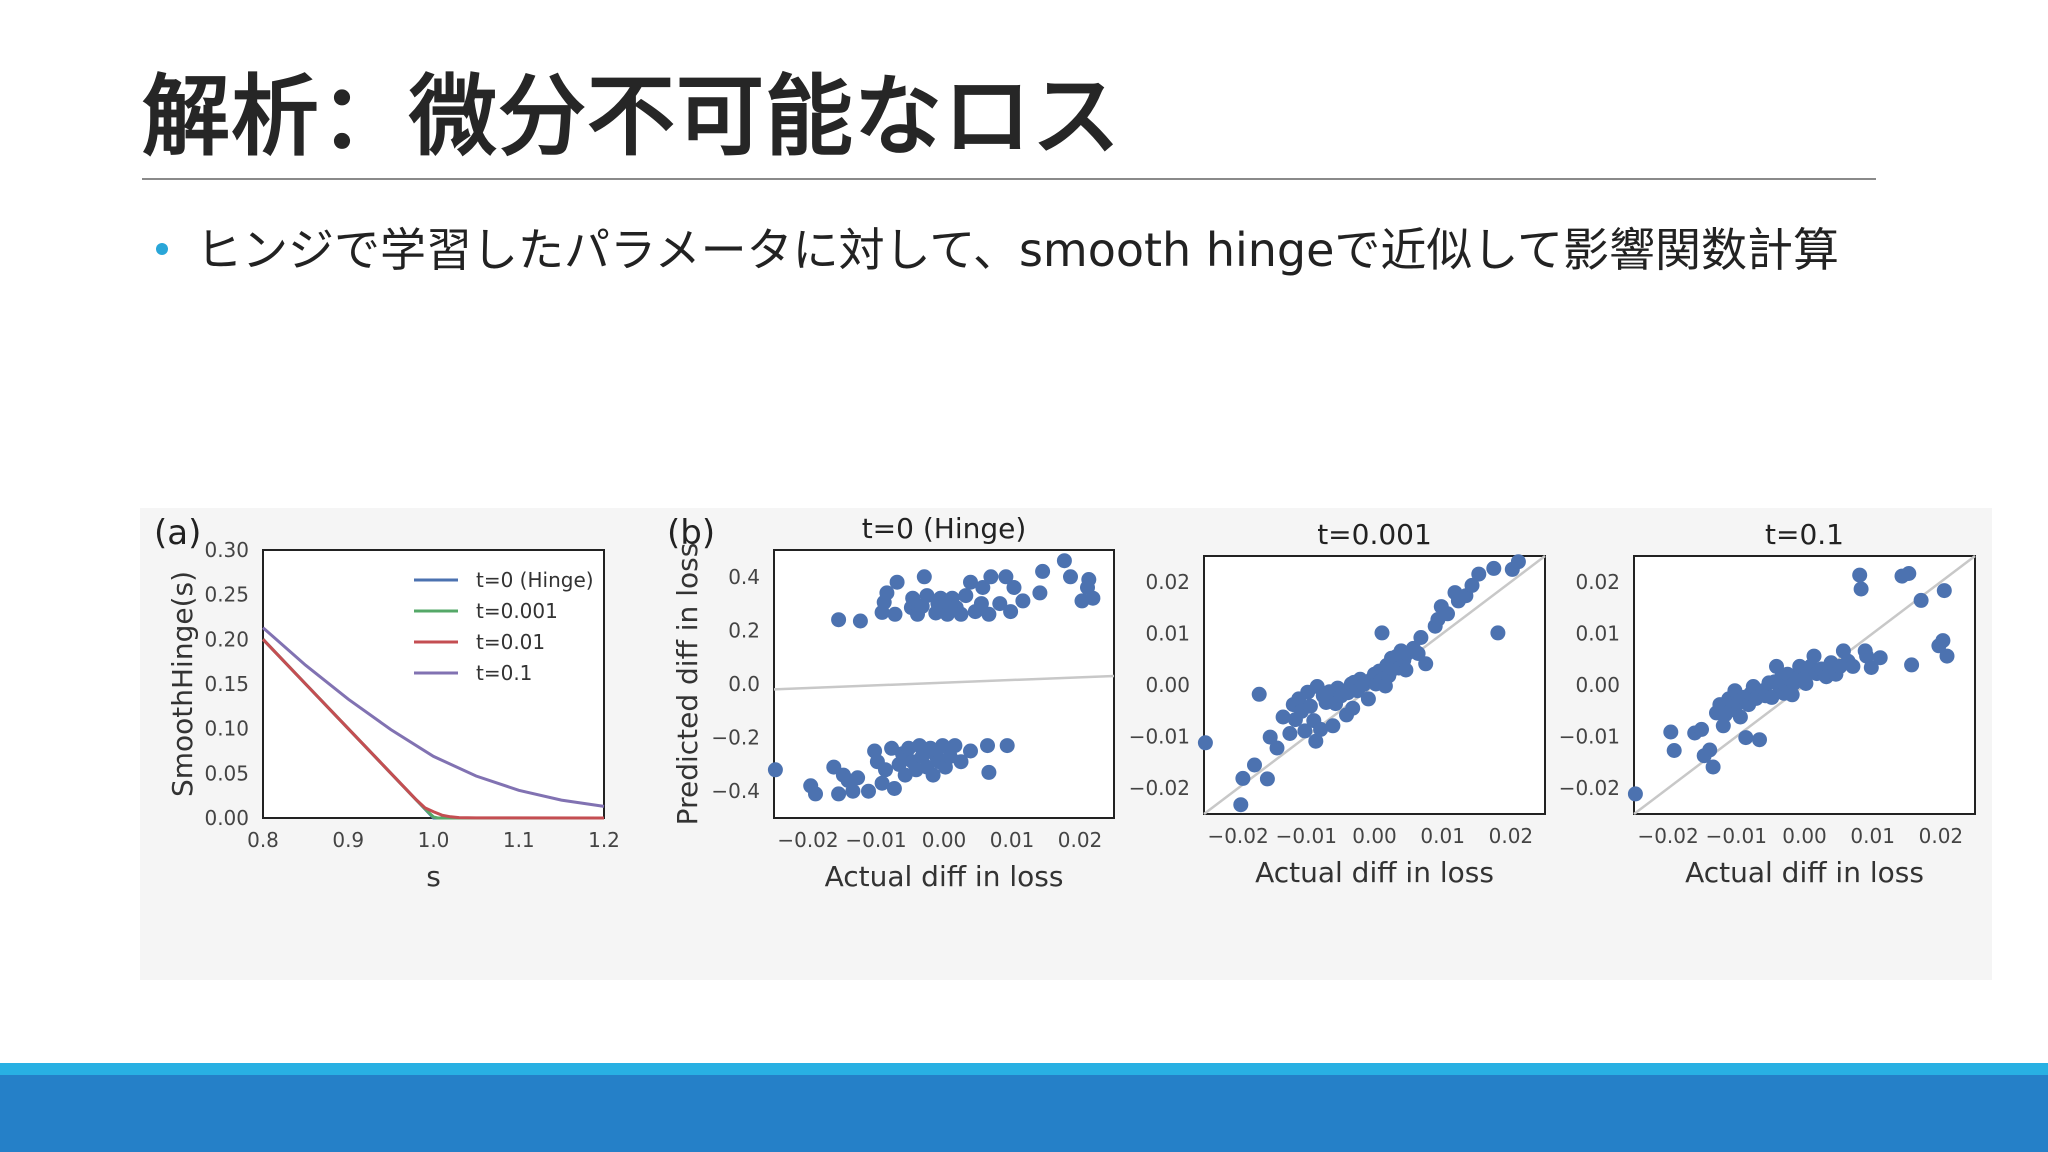 This screenshot has height=1152, width=2048. I want to click on panel-3-y-tick-label: 0.00, so click(1167, 685).